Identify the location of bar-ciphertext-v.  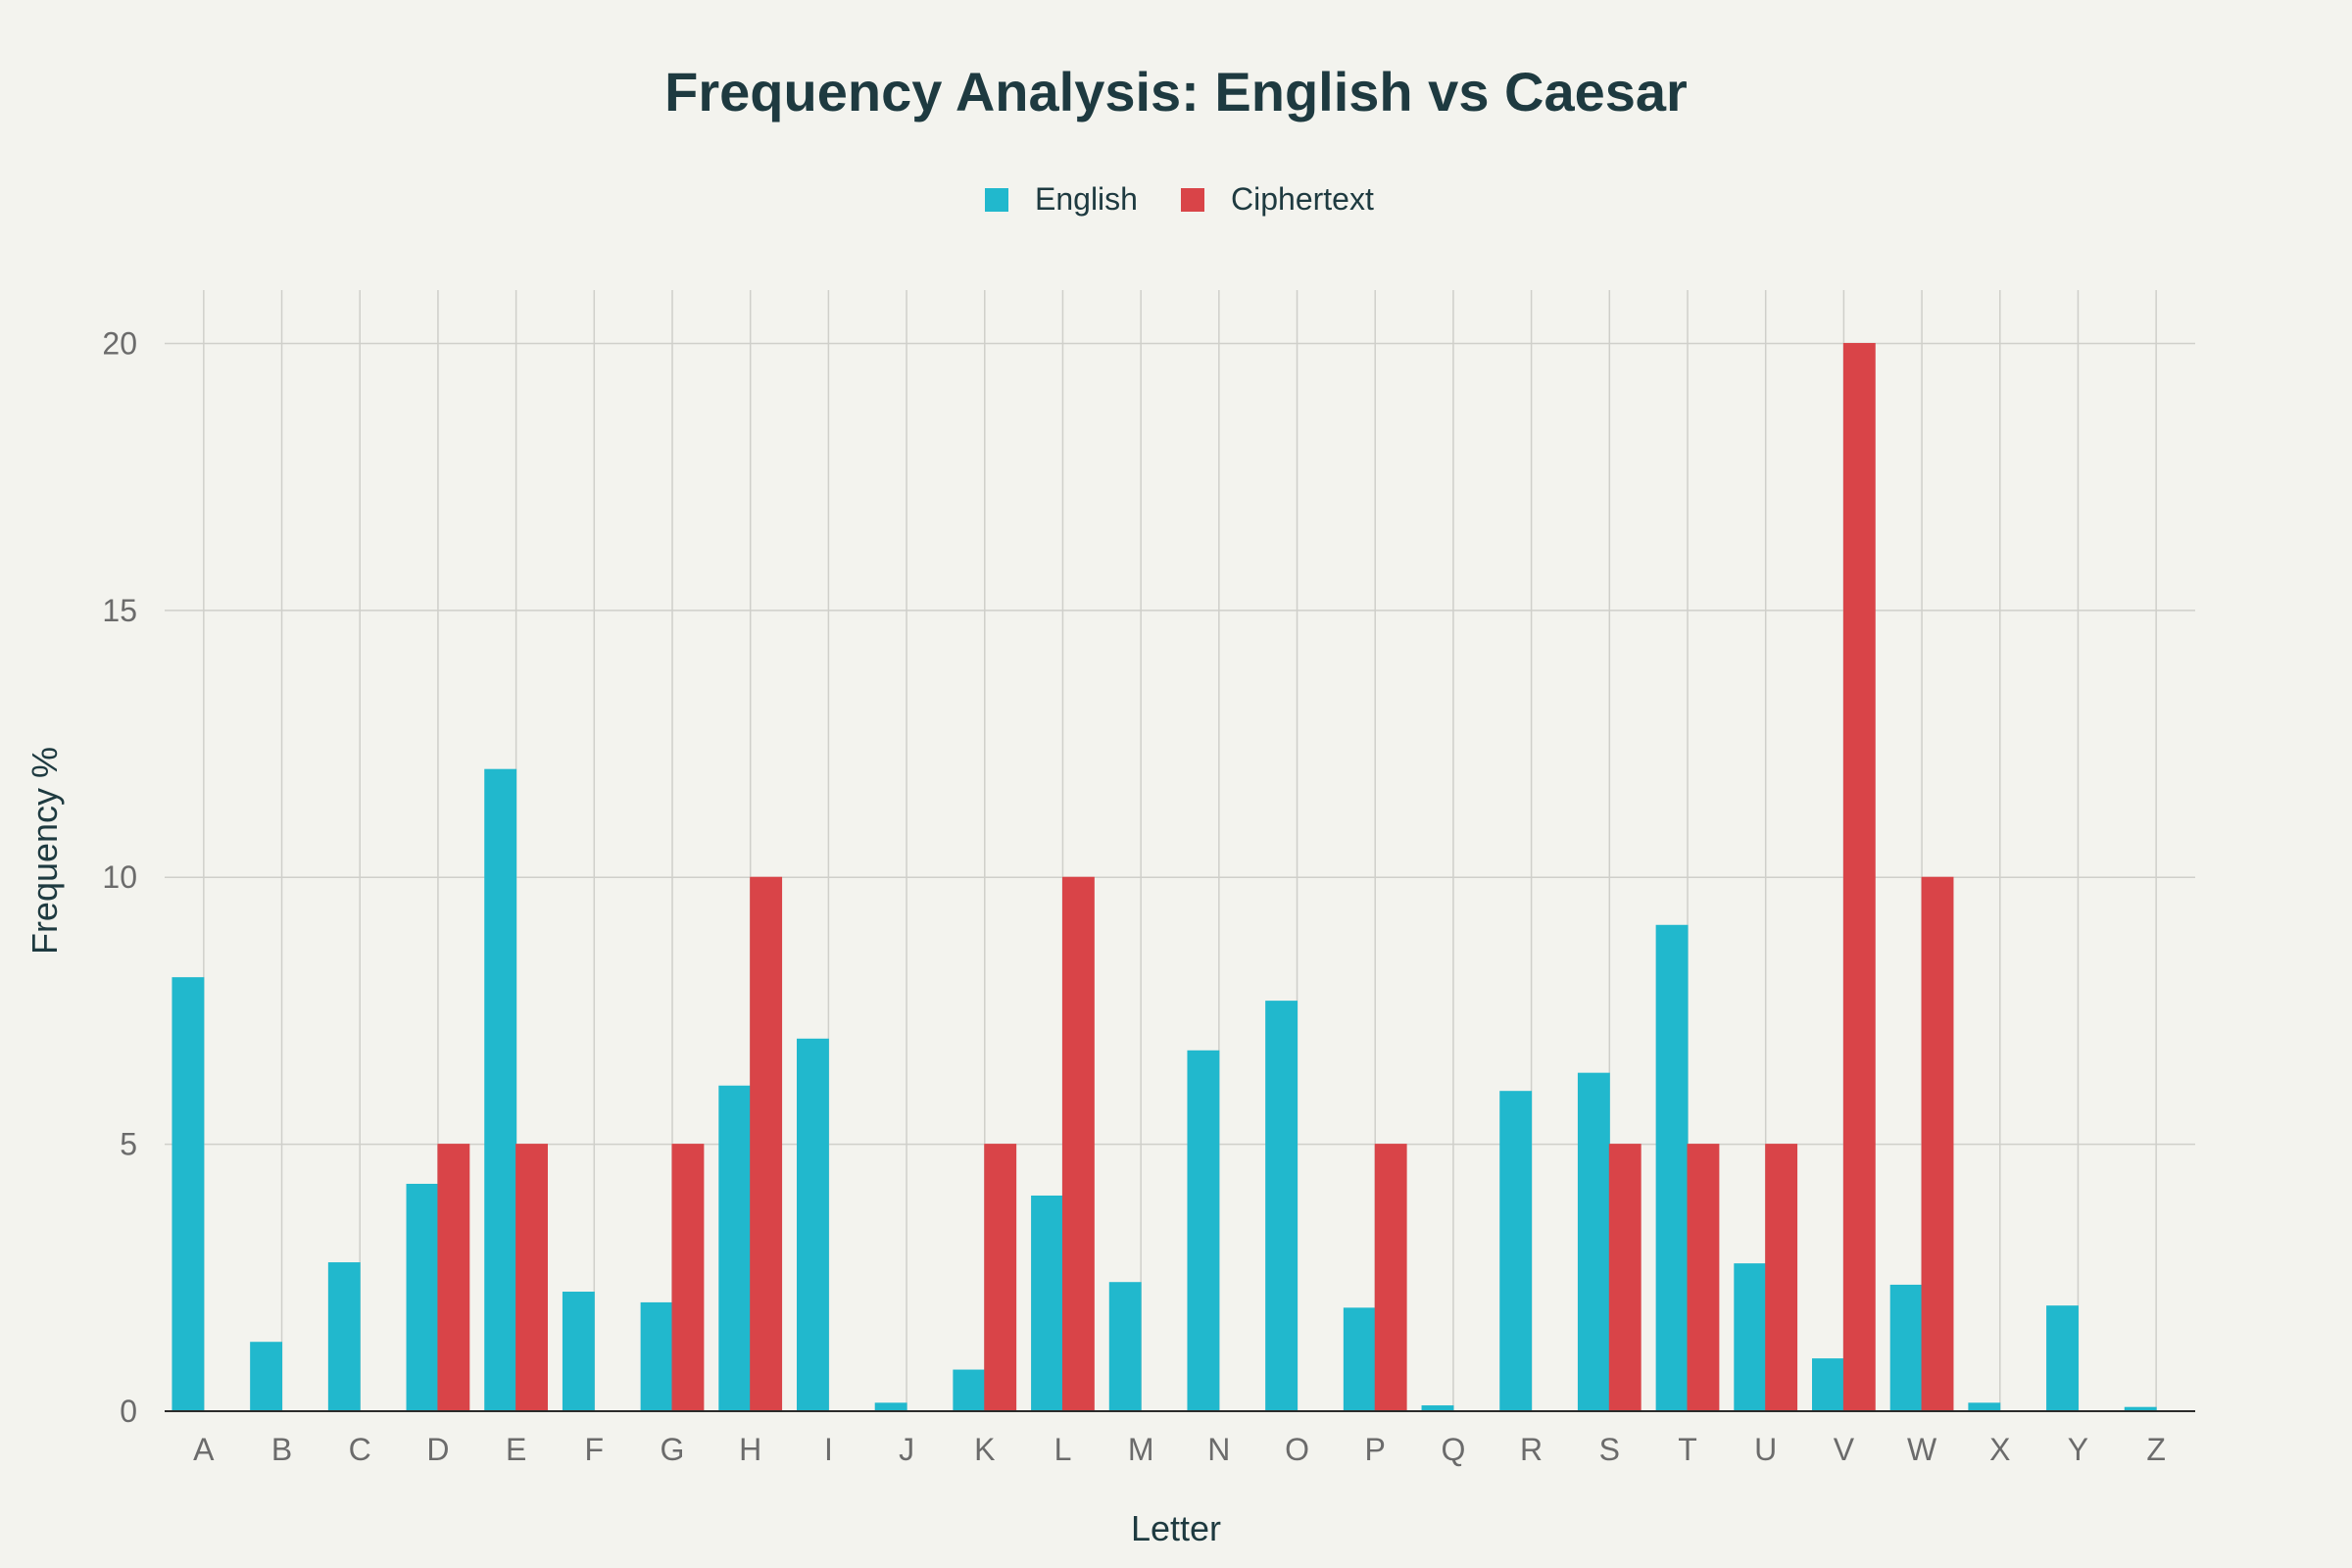
(1859, 877).